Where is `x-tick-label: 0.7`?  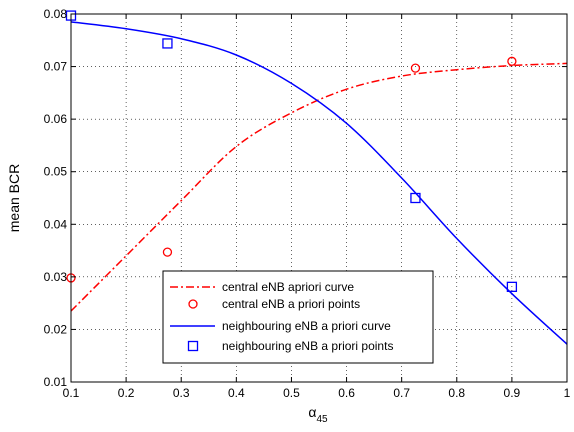 x-tick-label: 0.7 is located at coordinates (401, 393).